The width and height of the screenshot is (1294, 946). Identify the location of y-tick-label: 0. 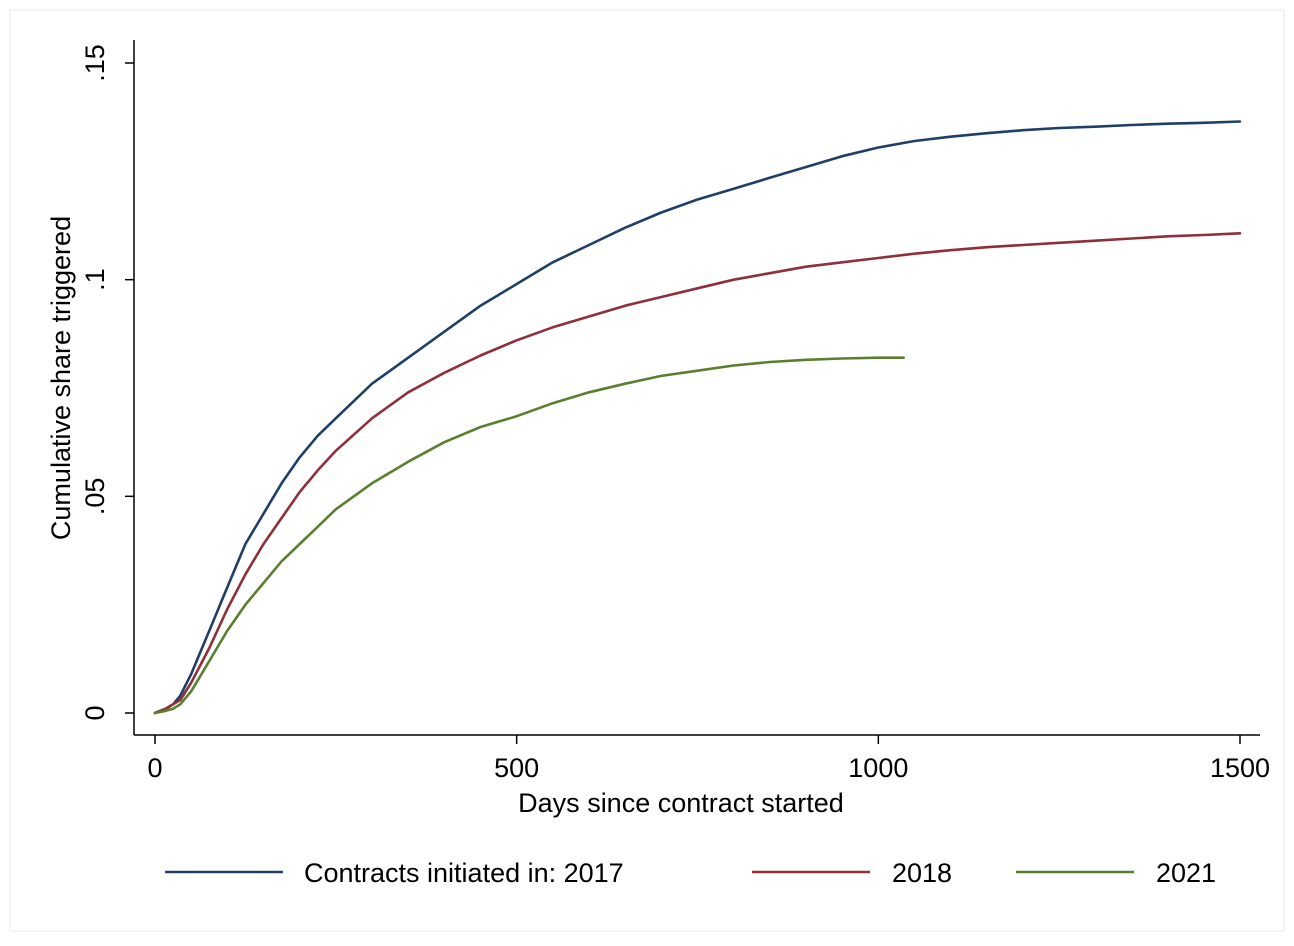
(95, 712).